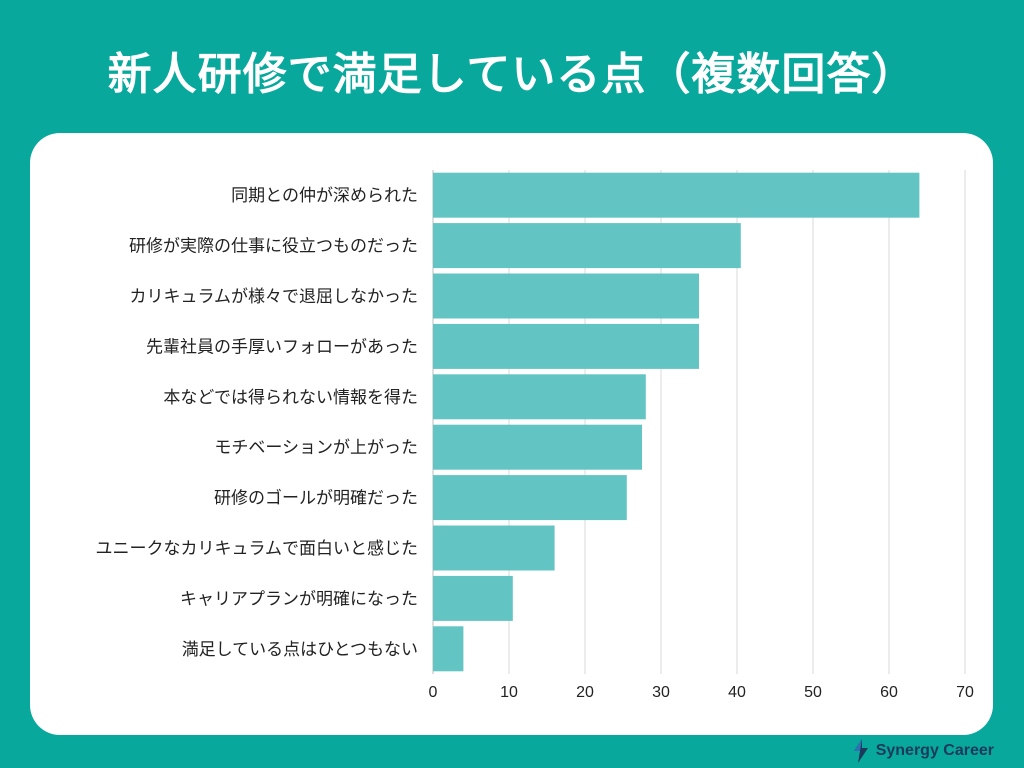  I want to click on category-label: 研修が実際の仕事に役立つものだった, so click(273, 247).